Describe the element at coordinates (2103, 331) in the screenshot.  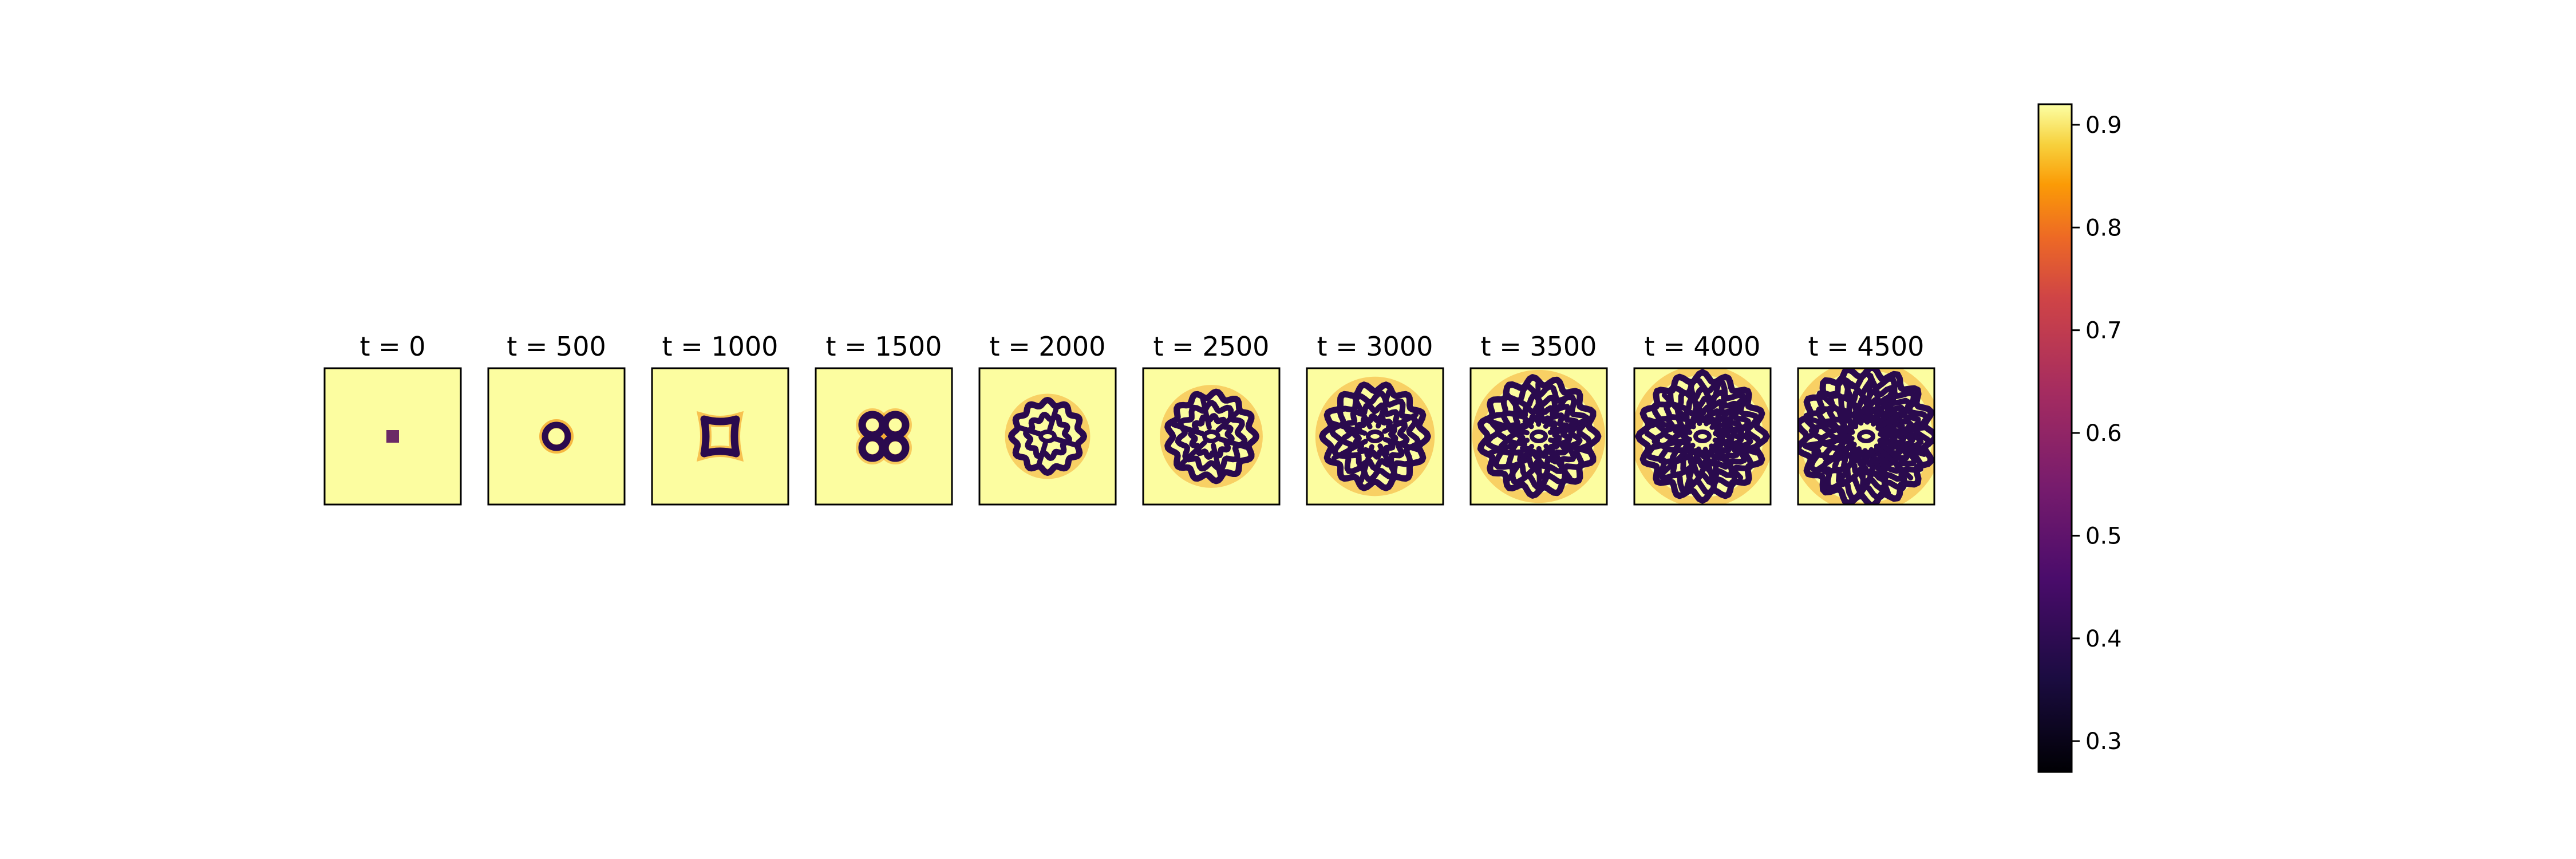
I see `colorbar-tick-label: 0.7` at that location.